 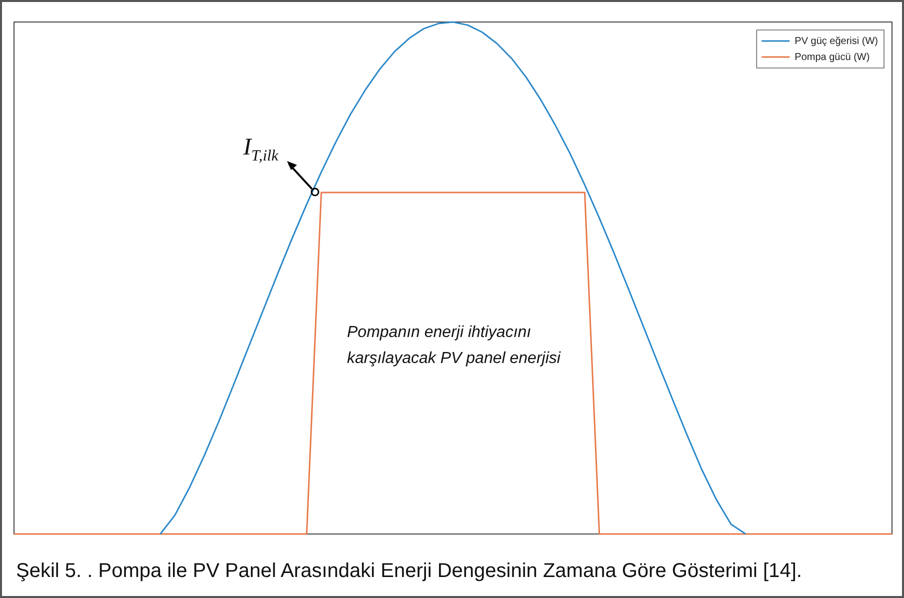 What do you see at coordinates (836, 41) in the screenshot?
I see `legend-label: PV güç eğerisi (W)` at bounding box center [836, 41].